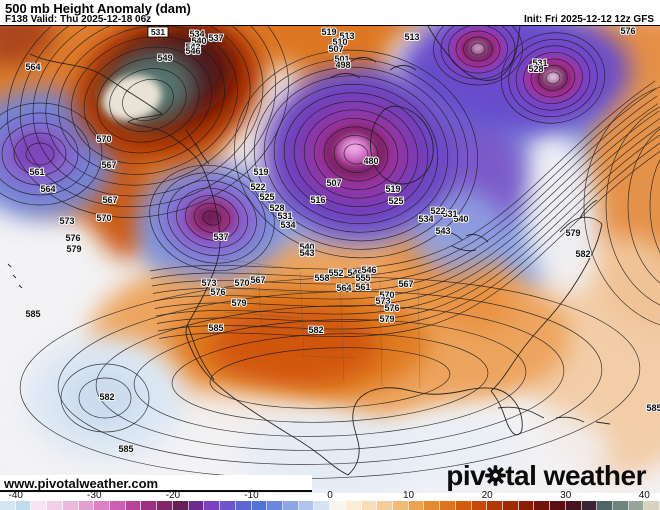  What do you see at coordinates (251, 495) in the screenshot?
I see `colorbar-tick: -10` at bounding box center [251, 495].